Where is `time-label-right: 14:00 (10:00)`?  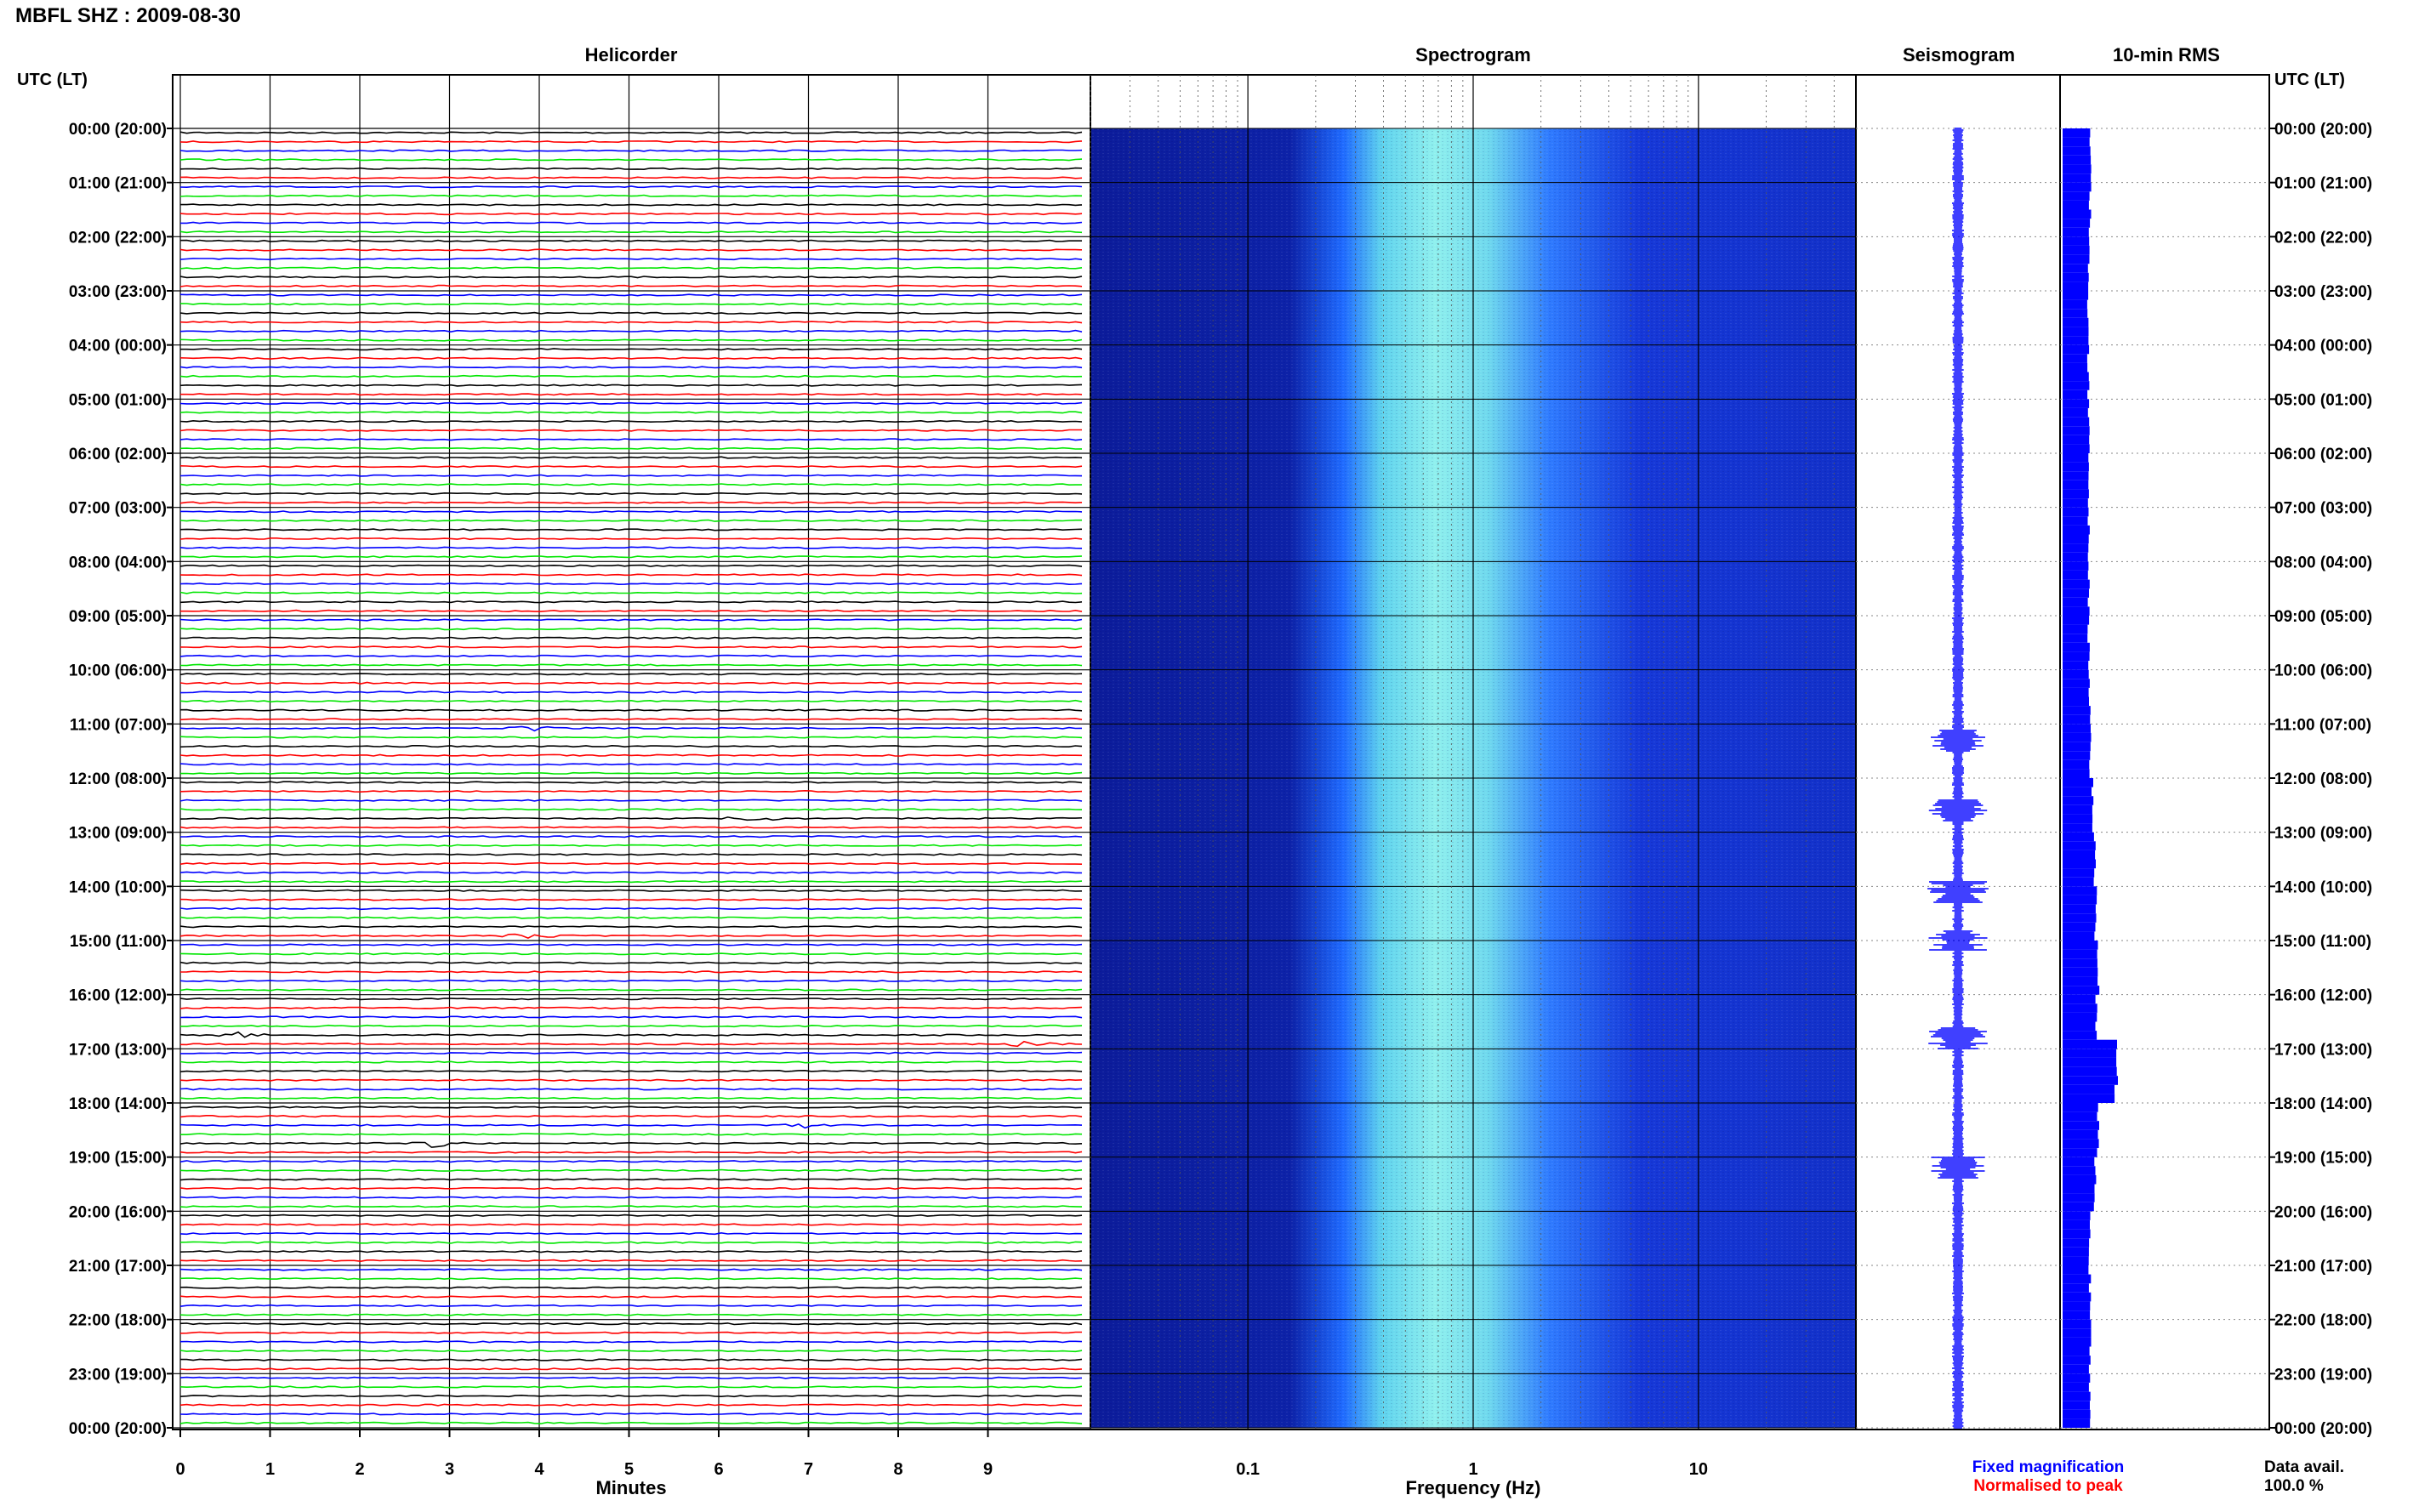 time-label-right: 14:00 (10:00) is located at coordinates (2323, 887).